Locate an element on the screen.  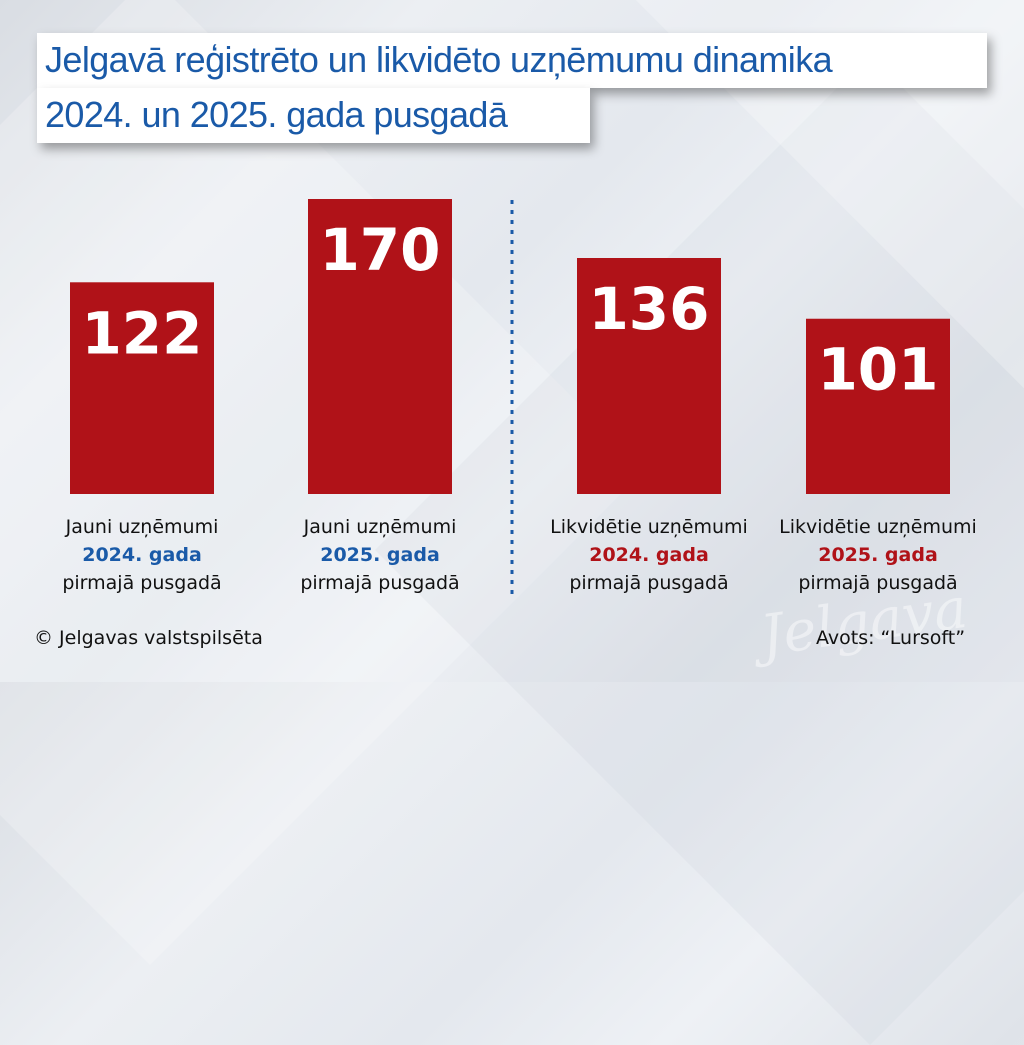
chart-title-line-2: 2024. un 2025. gada pusgadā is located at coordinates (313, 115).